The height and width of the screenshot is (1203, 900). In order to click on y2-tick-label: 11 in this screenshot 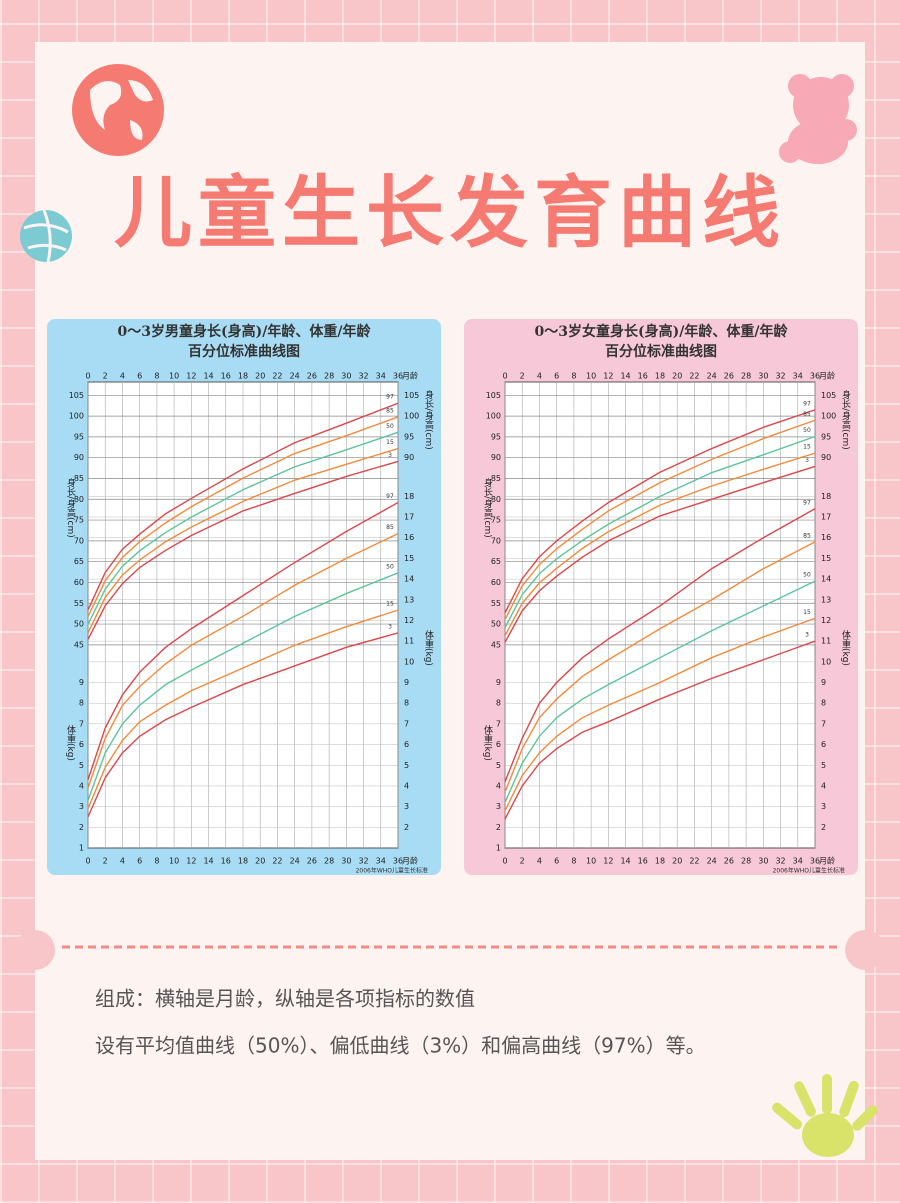, I will do `click(409, 641)`.